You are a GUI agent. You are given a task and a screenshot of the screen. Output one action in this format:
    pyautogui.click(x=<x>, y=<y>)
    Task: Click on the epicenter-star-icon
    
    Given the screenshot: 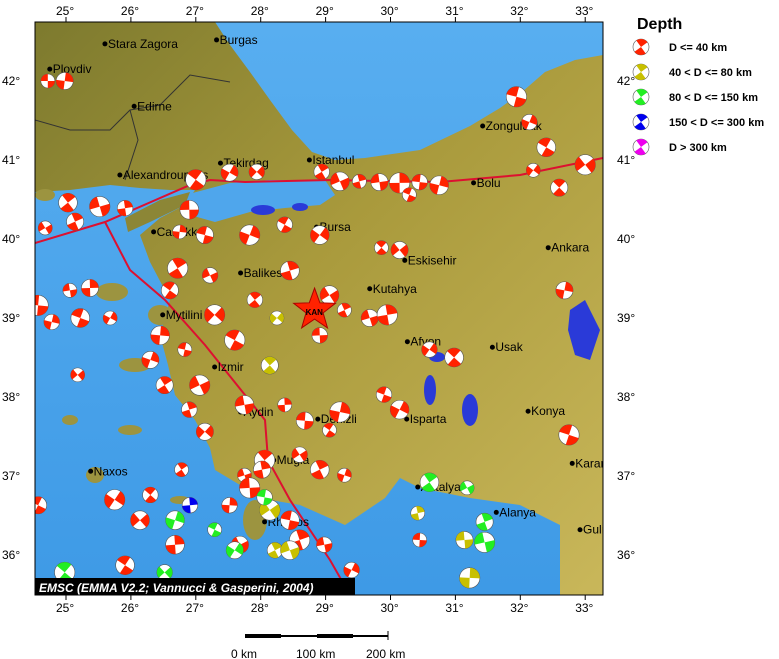 What is the action you would take?
    pyautogui.click(x=314, y=308)
    